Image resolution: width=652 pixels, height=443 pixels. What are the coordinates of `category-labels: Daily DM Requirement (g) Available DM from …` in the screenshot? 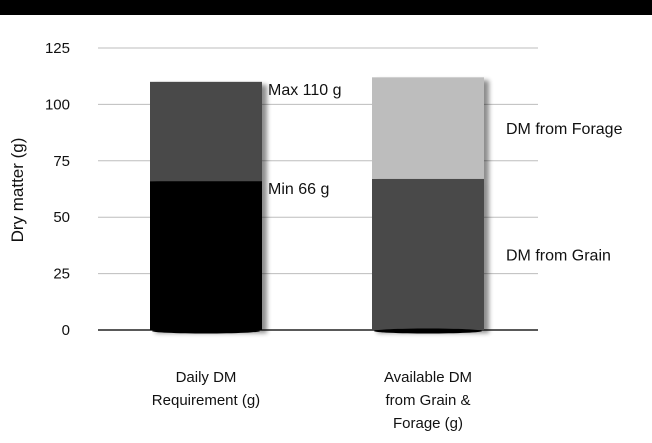 It's located at (312, 400).